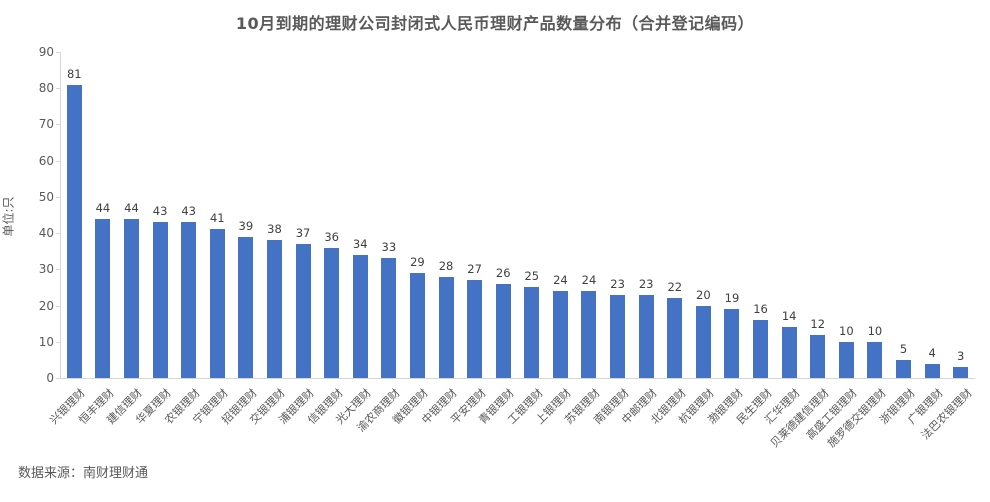 The image size is (990, 502). Describe the element at coordinates (83, 473) in the screenshot. I see `data-source-note: 数据来源：南财理财通` at that location.